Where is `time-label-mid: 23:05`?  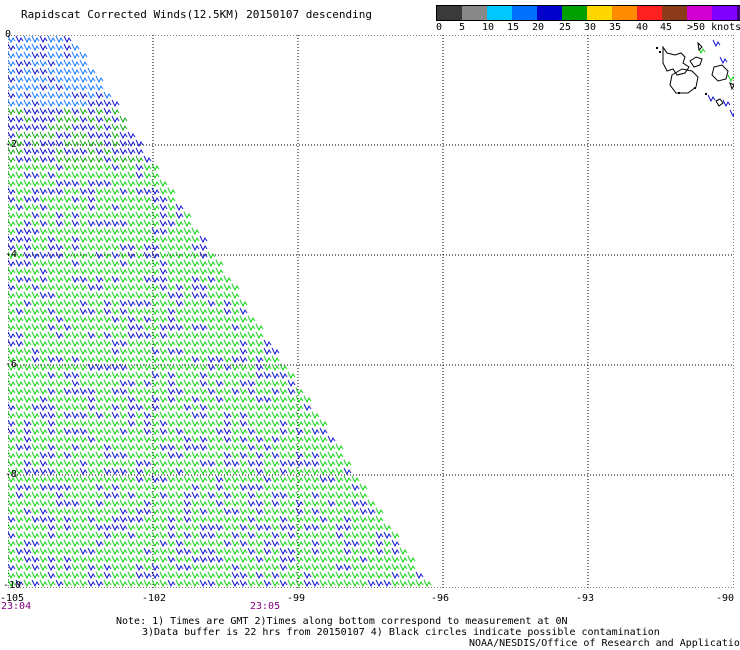
time-label-mid: 23:05 is located at coordinates (265, 606).